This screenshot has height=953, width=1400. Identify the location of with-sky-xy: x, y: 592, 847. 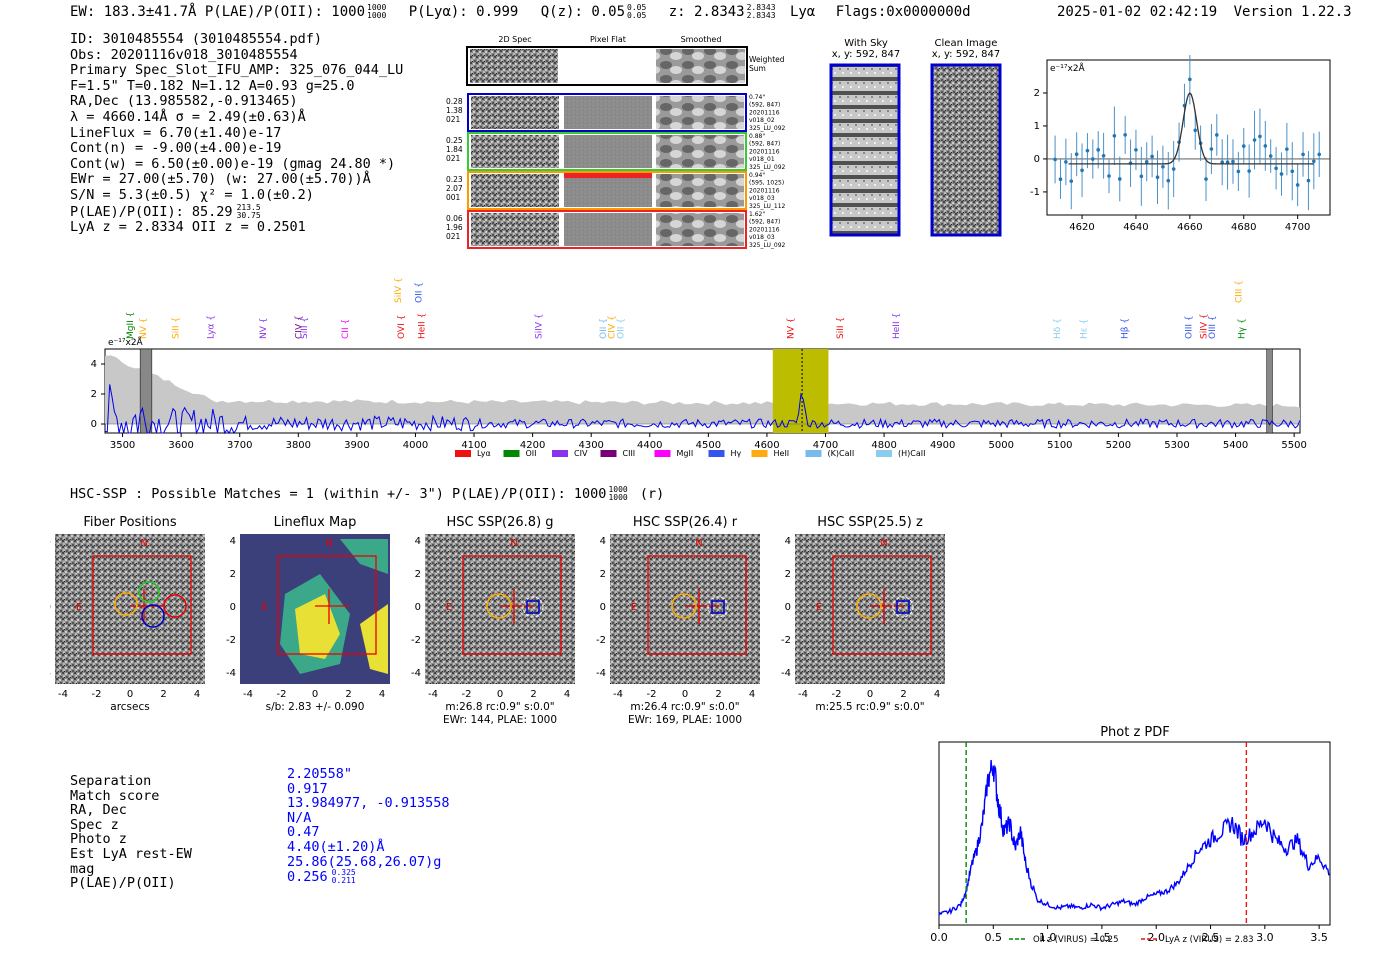
(866, 54).